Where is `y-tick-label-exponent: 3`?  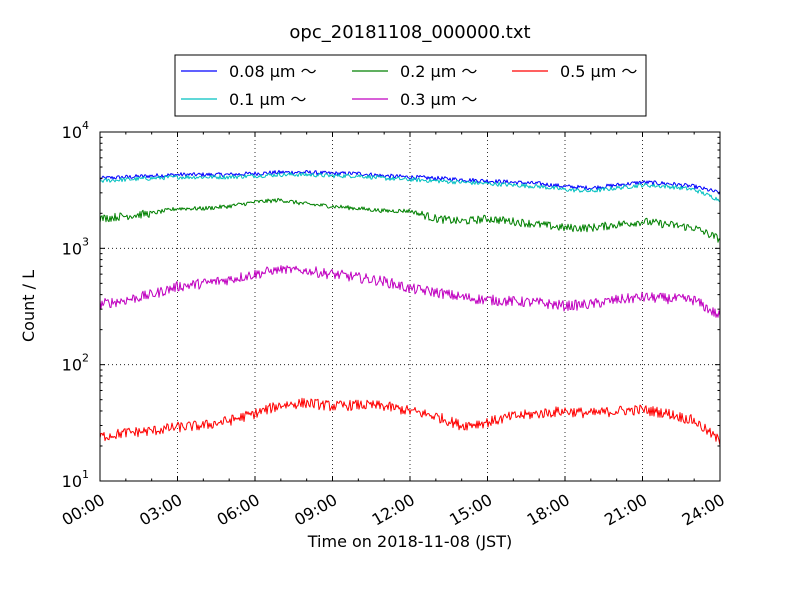
y-tick-label-exponent: 3 is located at coordinates (85, 241).